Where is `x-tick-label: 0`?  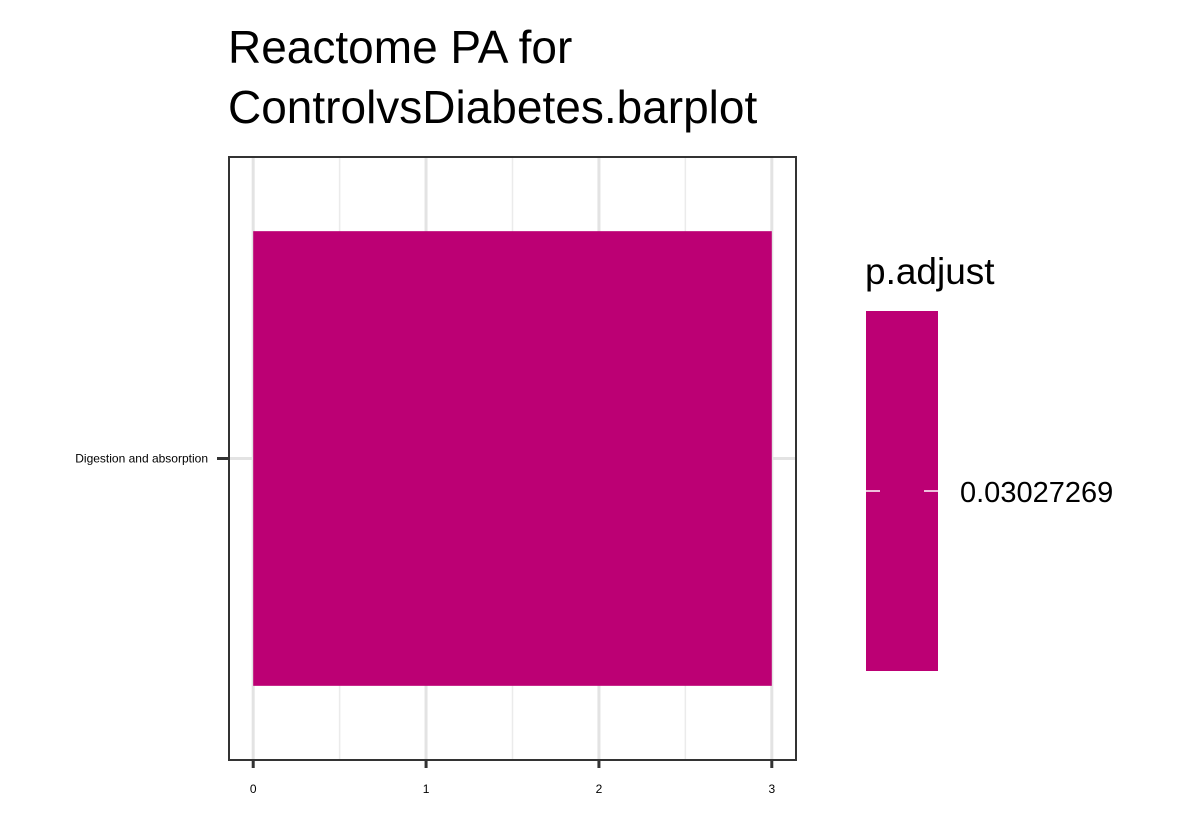
x-tick-label: 0 is located at coordinates (253, 789).